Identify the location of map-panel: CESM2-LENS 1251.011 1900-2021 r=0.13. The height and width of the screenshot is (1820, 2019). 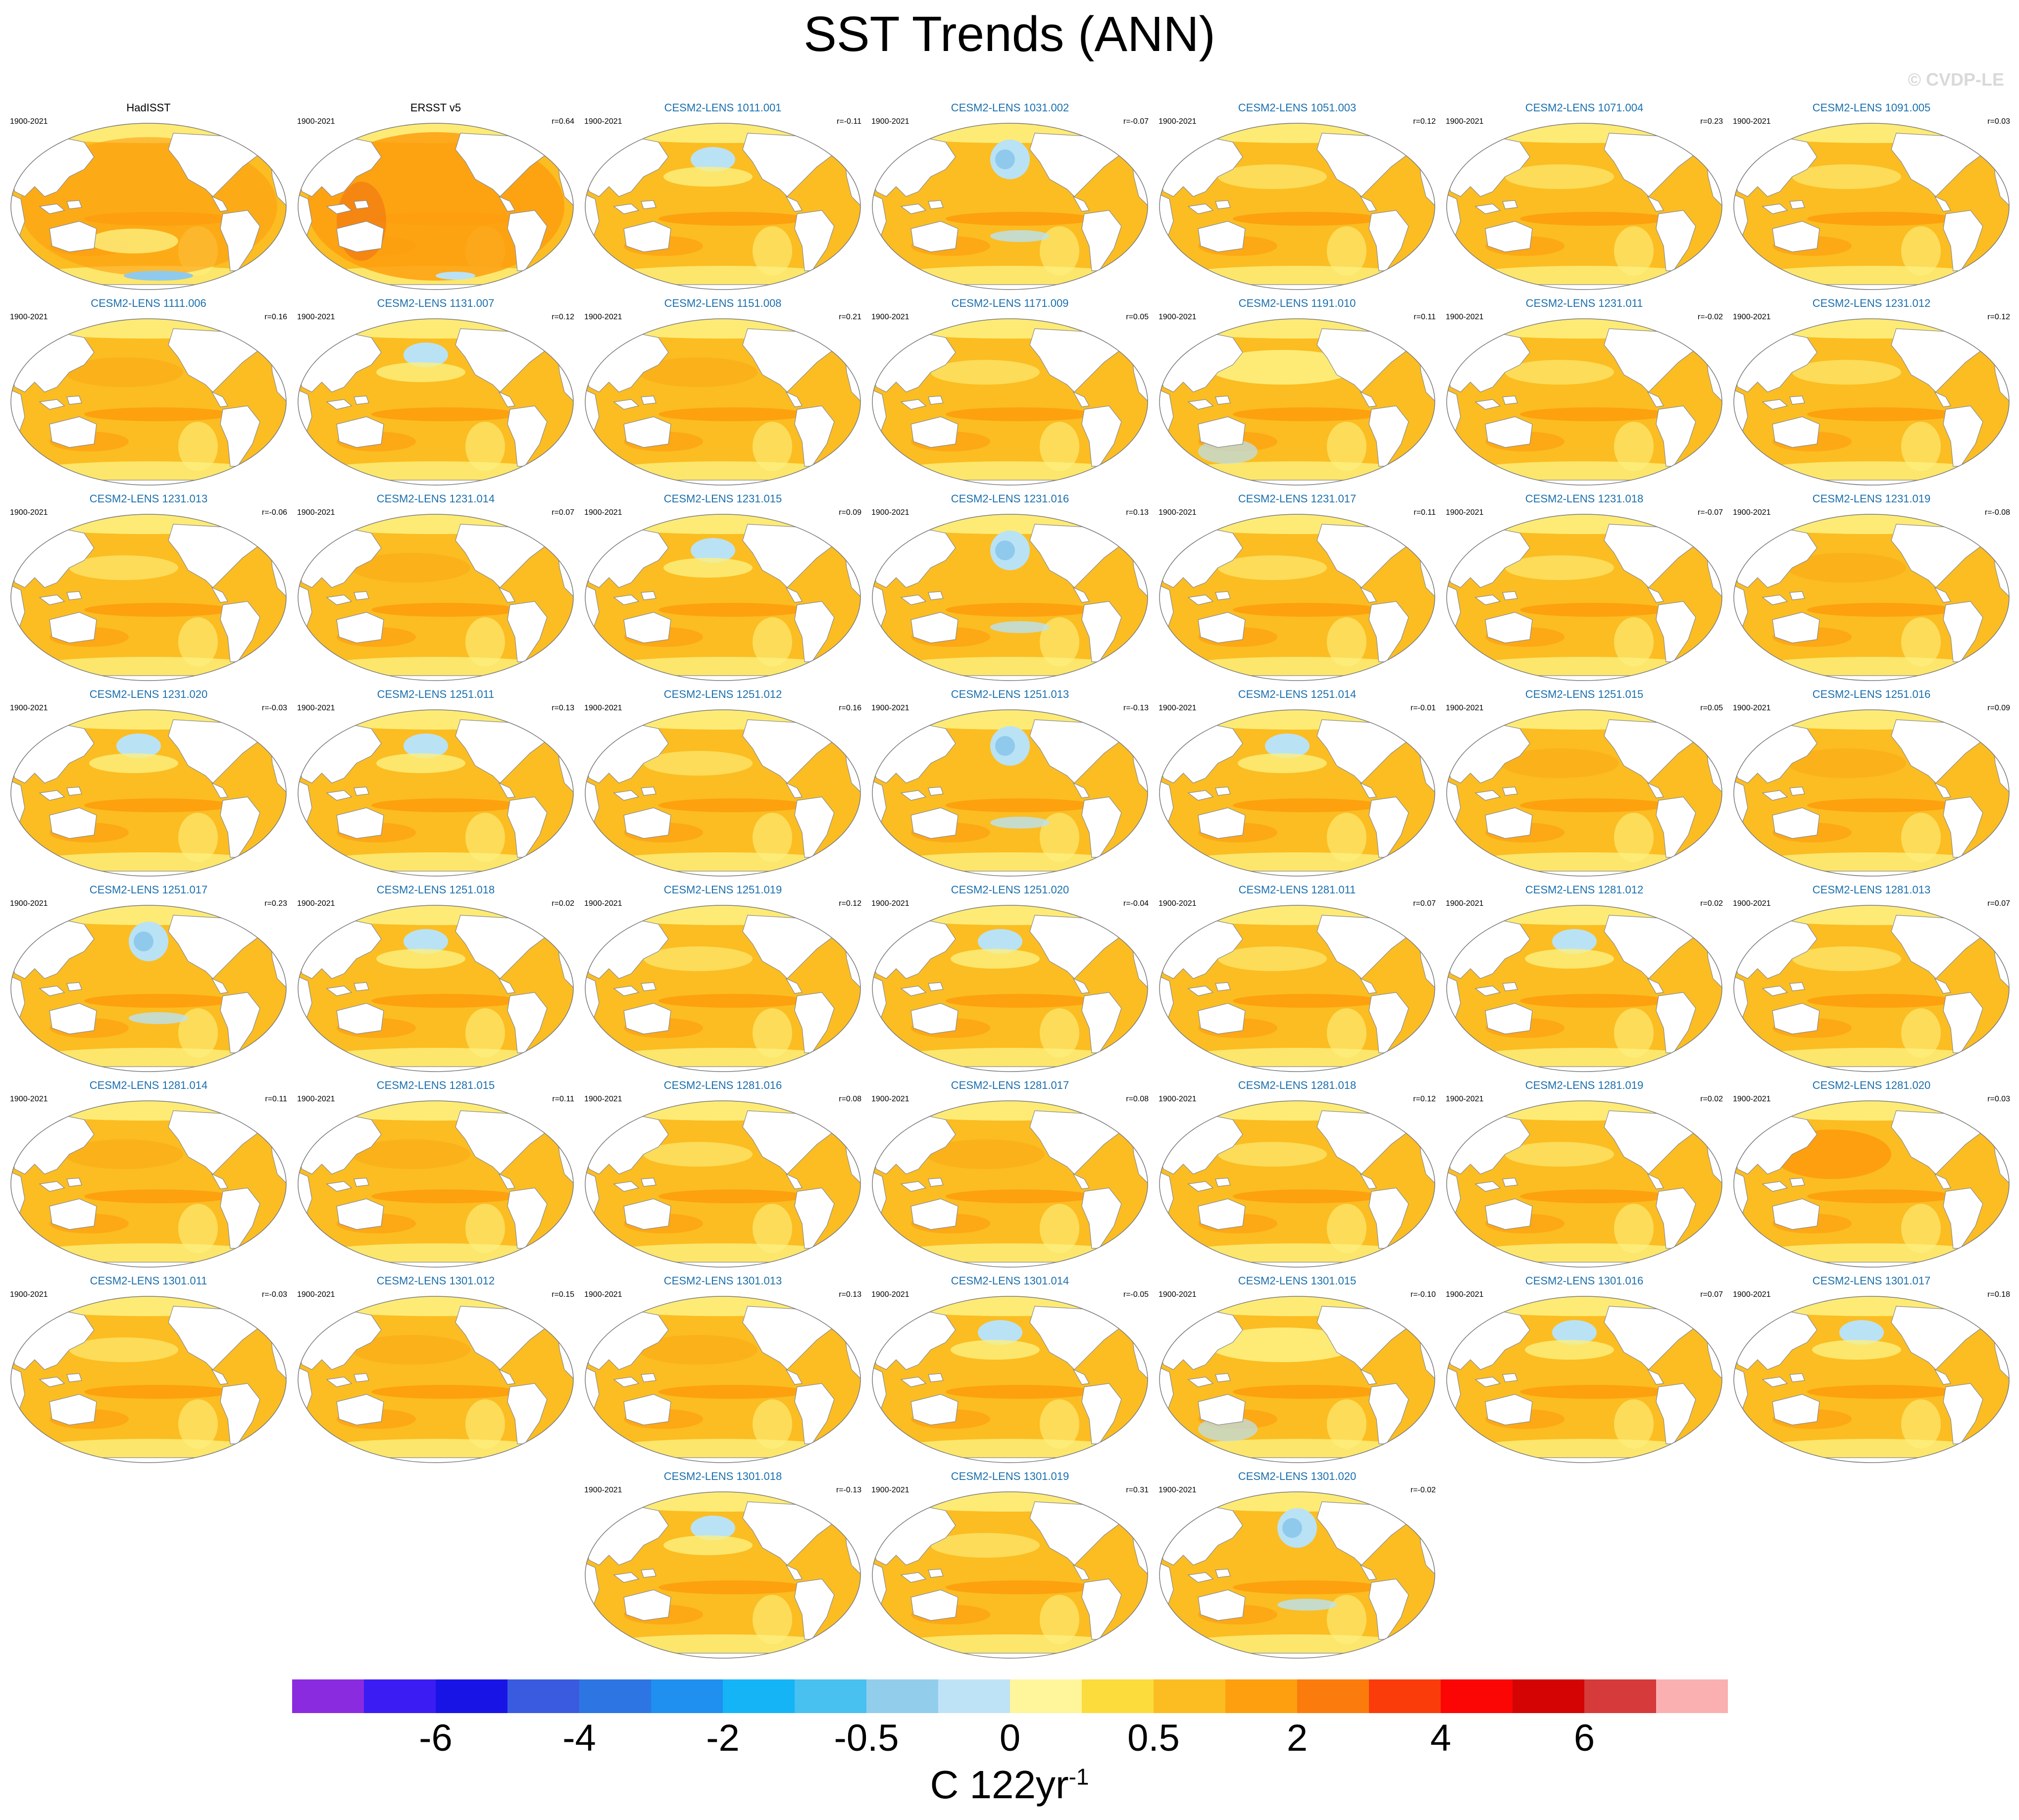
(435, 784).